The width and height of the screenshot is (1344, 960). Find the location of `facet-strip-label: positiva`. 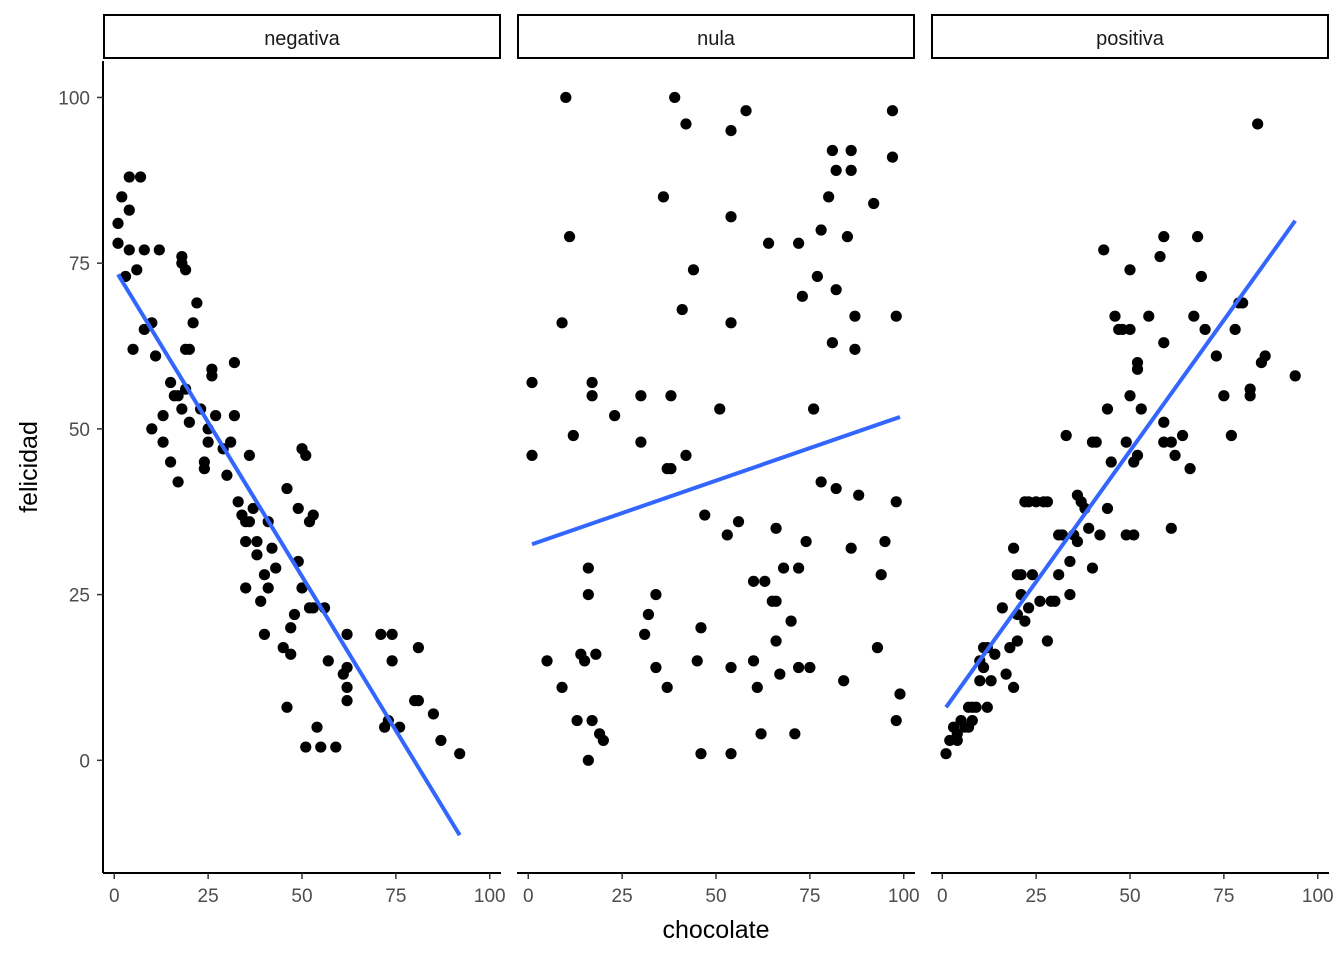

facet-strip-label: positiva is located at coordinates (1130, 39).